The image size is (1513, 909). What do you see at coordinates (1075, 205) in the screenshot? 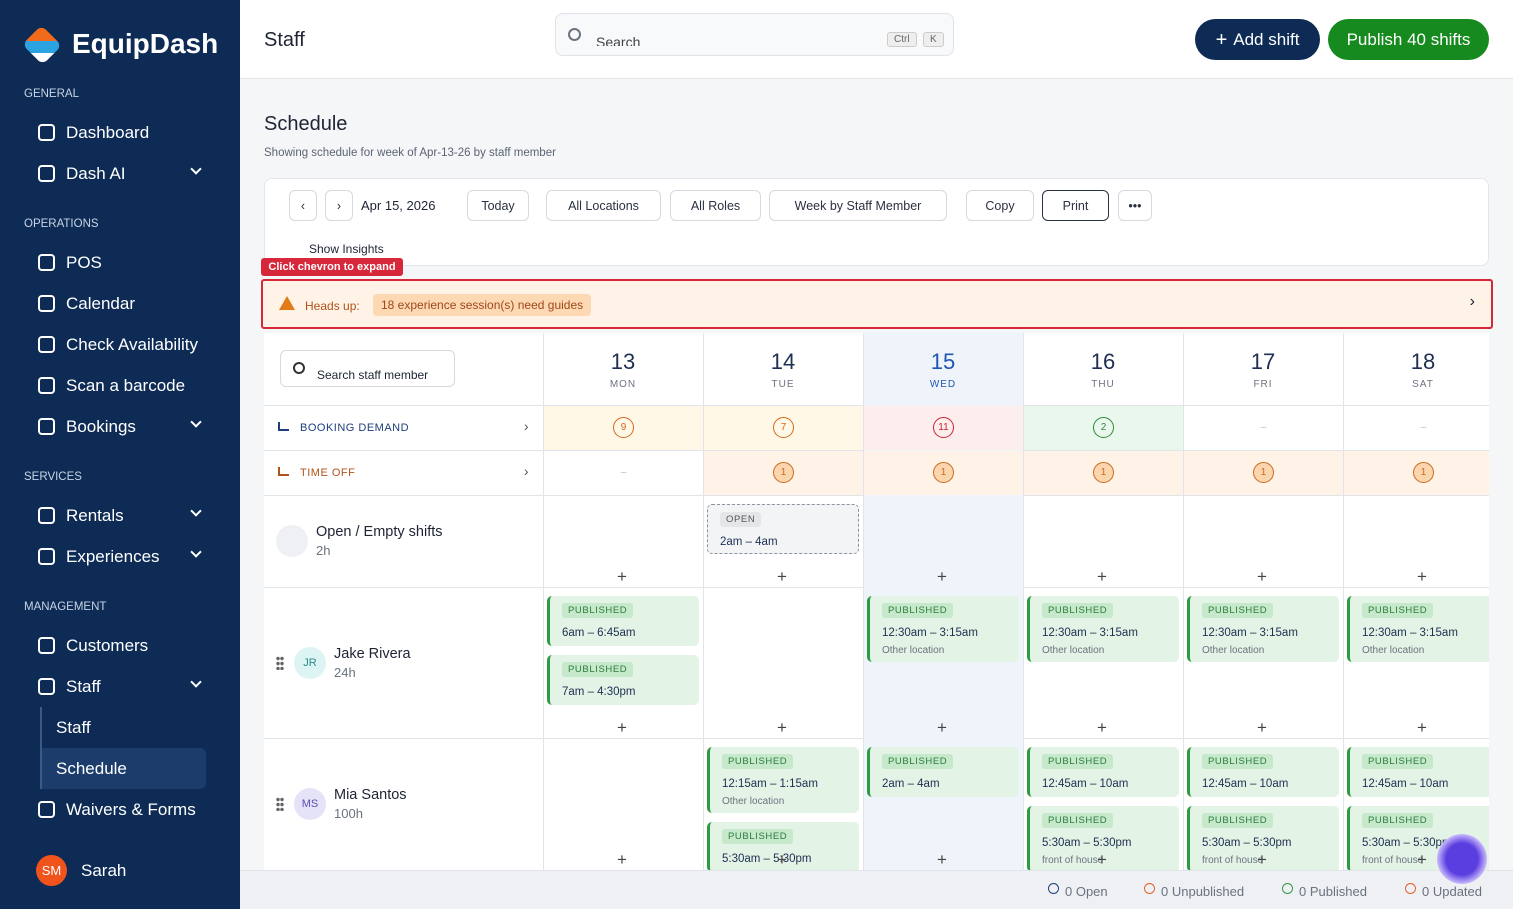
I see `print-button: Print` at bounding box center [1075, 205].